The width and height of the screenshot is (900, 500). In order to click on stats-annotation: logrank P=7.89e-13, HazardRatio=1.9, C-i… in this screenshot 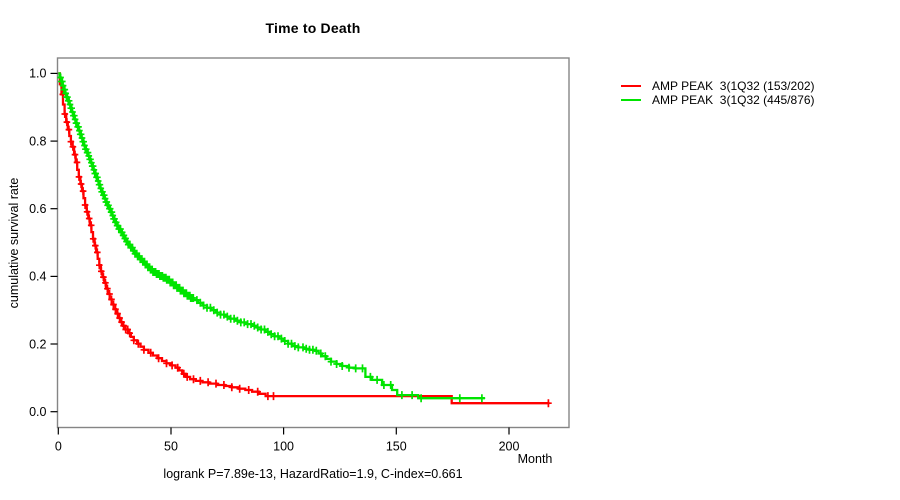, I will do `click(313, 474)`.